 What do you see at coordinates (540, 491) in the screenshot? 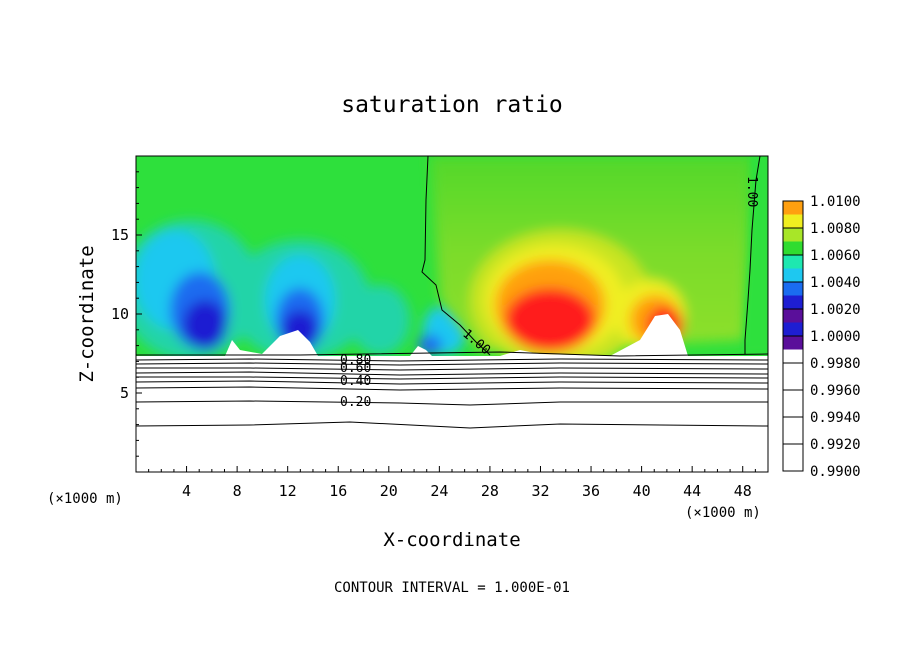
I see `x-tick-label: 32` at bounding box center [540, 491].